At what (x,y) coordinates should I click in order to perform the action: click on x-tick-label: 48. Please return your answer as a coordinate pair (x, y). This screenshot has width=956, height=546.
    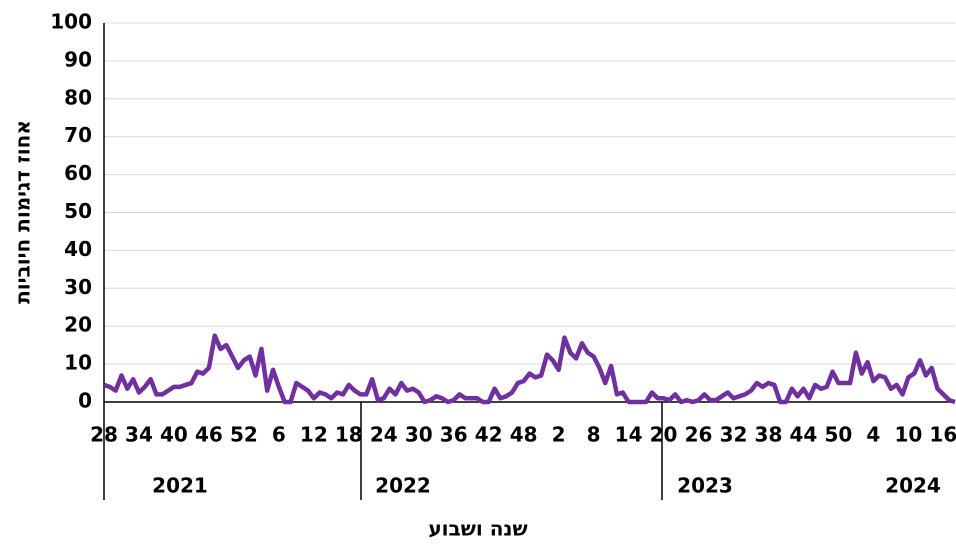
    Looking at the image, I should click on (524, 435).